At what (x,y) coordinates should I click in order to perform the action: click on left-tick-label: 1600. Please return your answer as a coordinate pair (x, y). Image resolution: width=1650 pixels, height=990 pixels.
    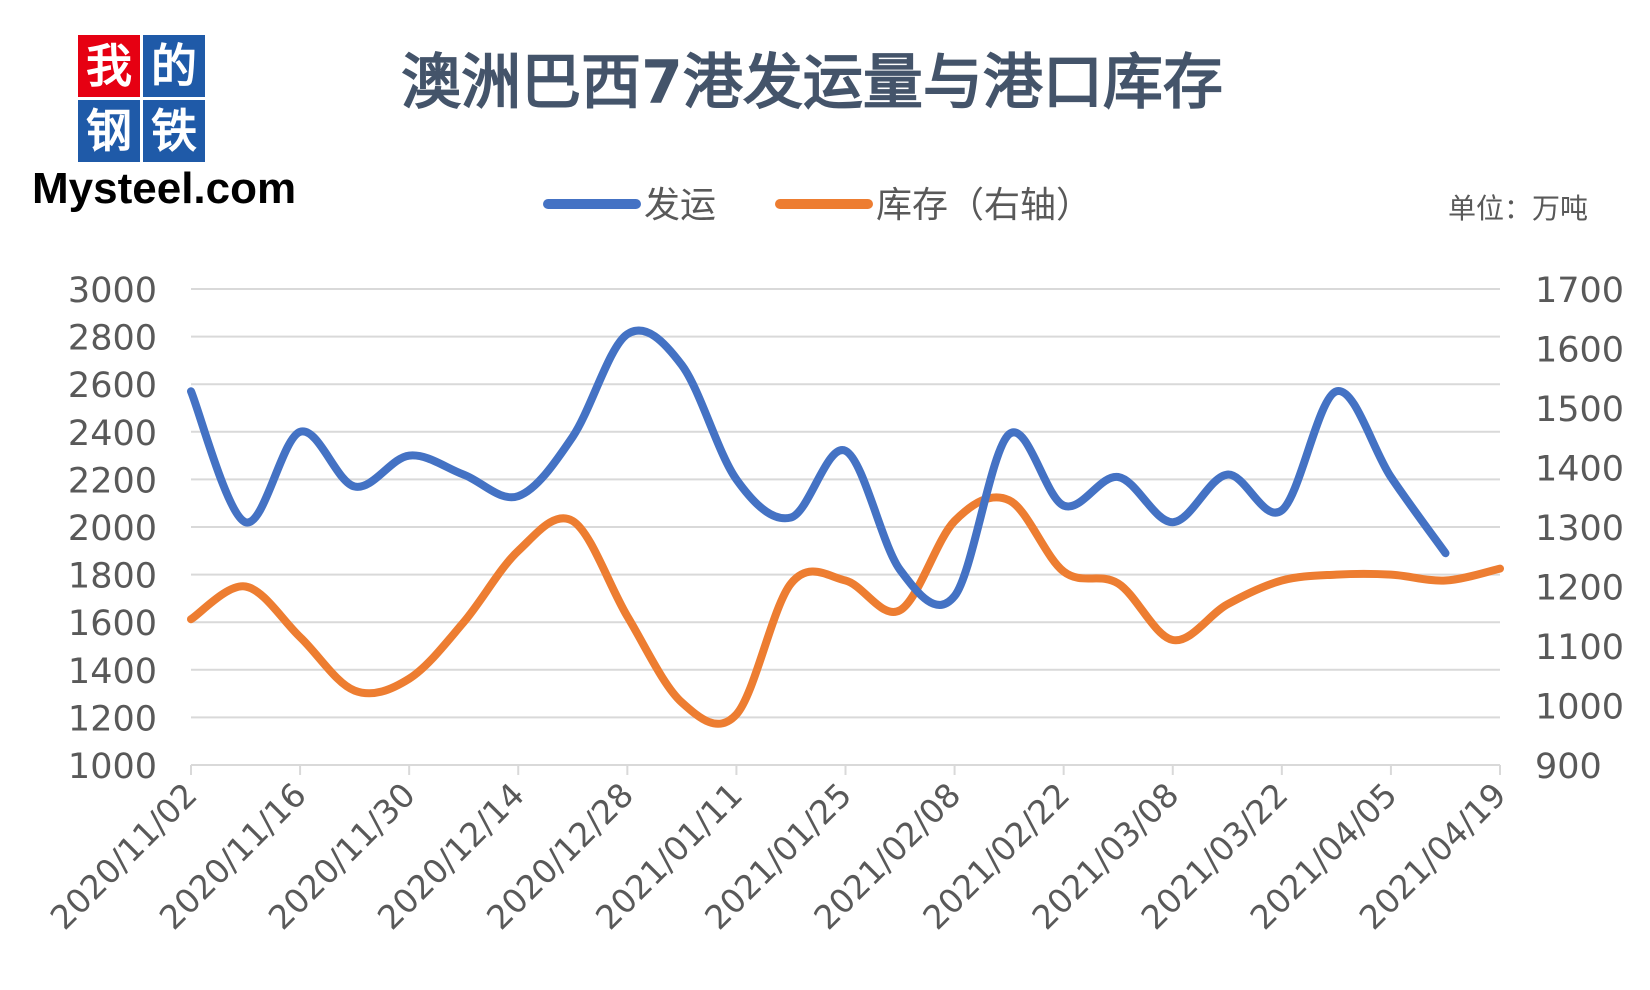
    Looking at the image, I should click on (112, 624).